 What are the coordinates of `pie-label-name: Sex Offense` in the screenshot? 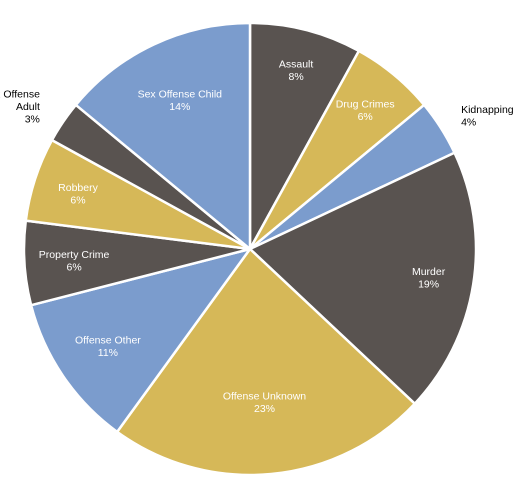 It's located at (20, 95).